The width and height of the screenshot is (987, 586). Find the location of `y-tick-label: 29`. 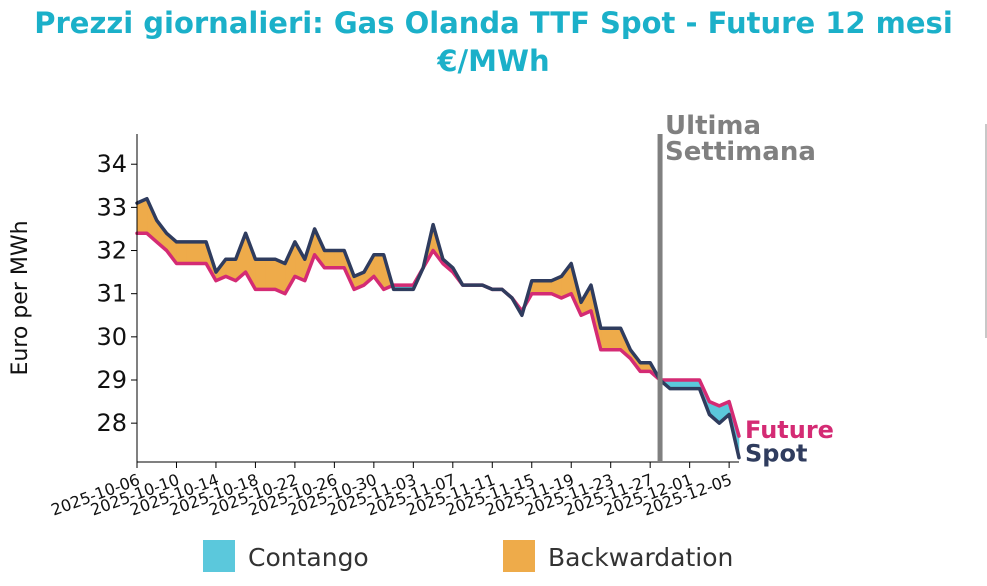

y-tick-label: 29 is located at coordinates (111, 380).